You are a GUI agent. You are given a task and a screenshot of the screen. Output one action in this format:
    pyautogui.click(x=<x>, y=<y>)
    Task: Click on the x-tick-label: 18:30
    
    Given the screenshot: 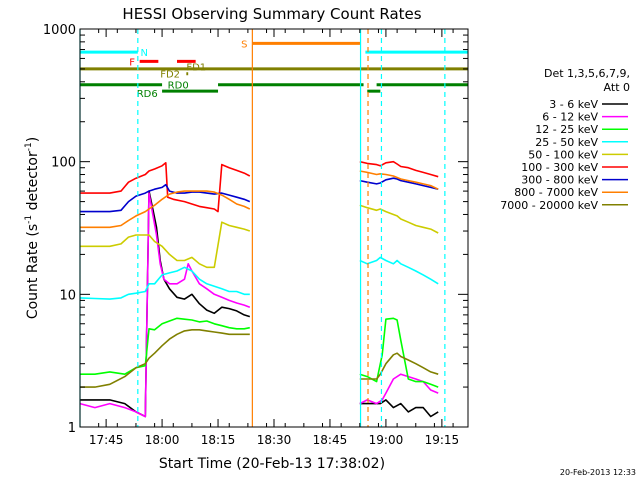 What is the action you would take?
    pyautogui.click(x=274, y=440)
    